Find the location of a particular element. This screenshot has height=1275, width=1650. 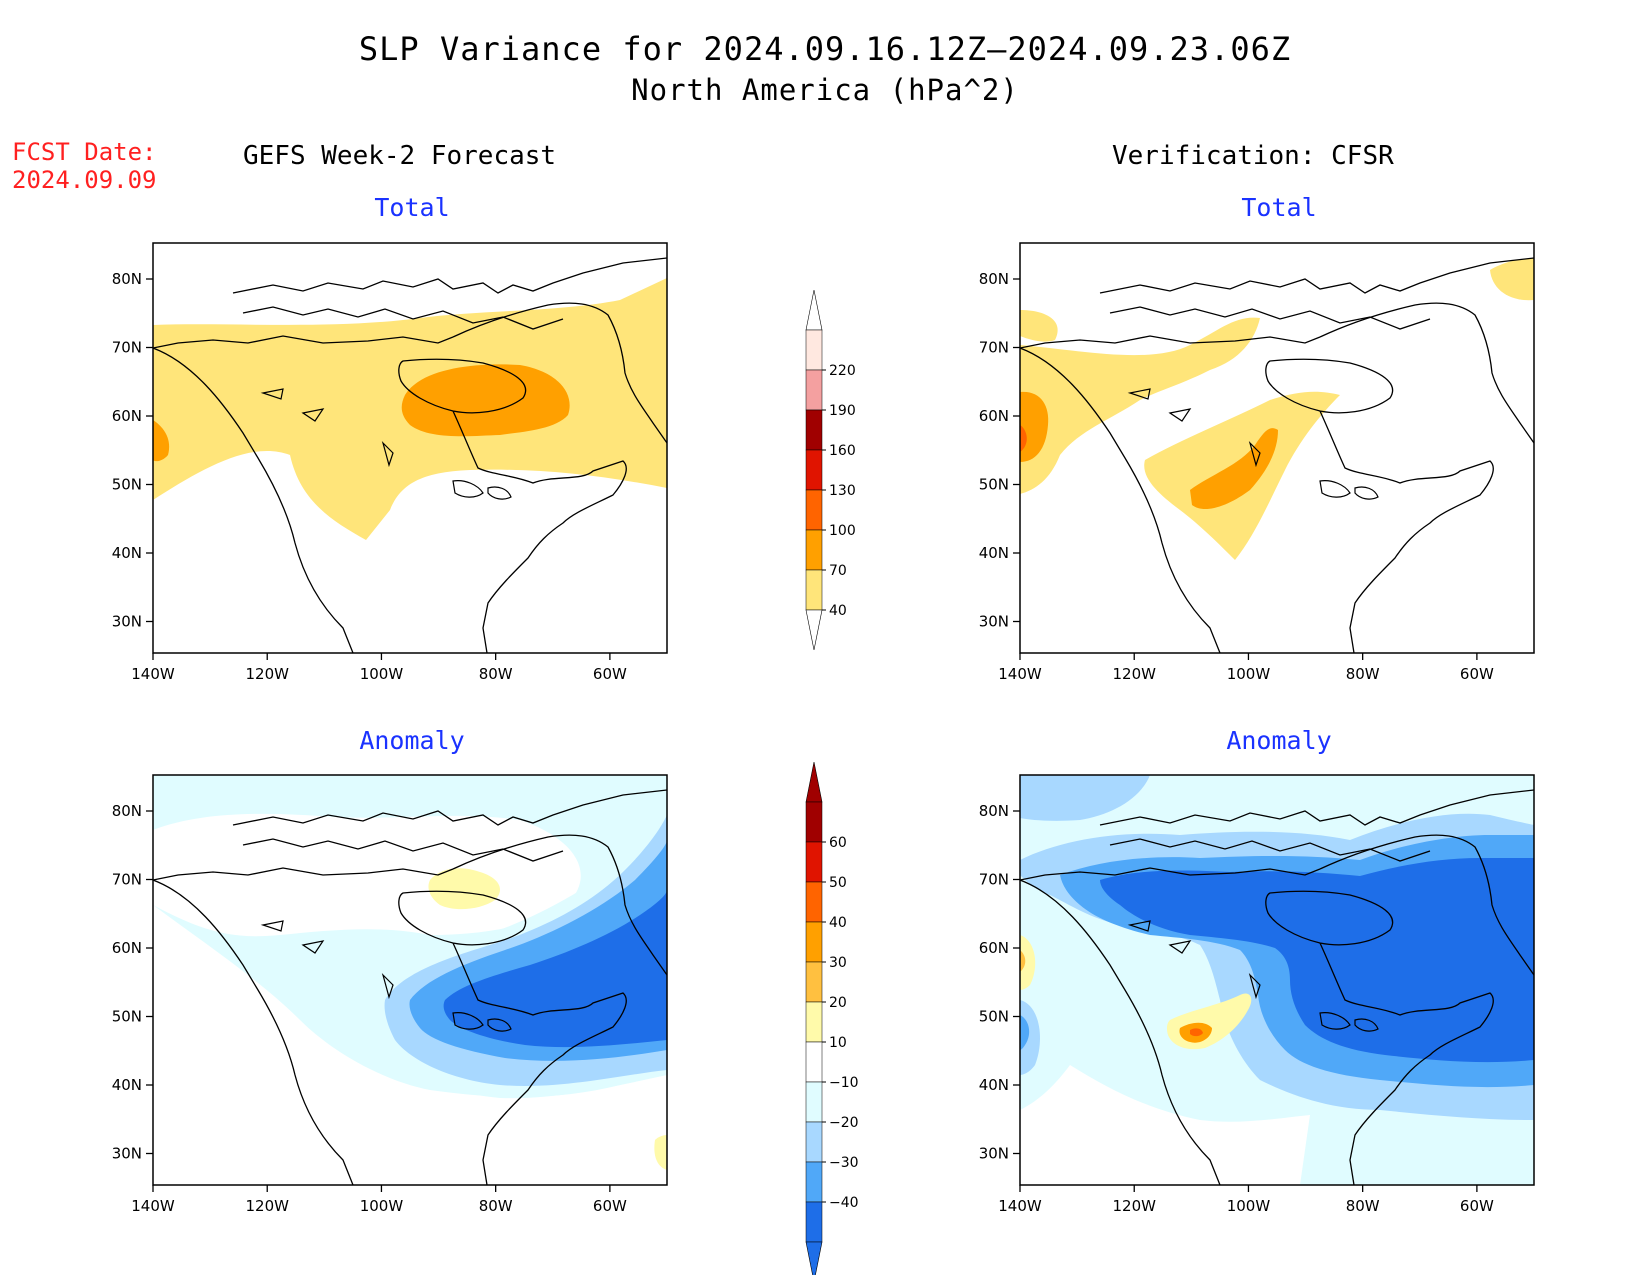

colorbar-label: 10 is located at coordinates (838, 1043).